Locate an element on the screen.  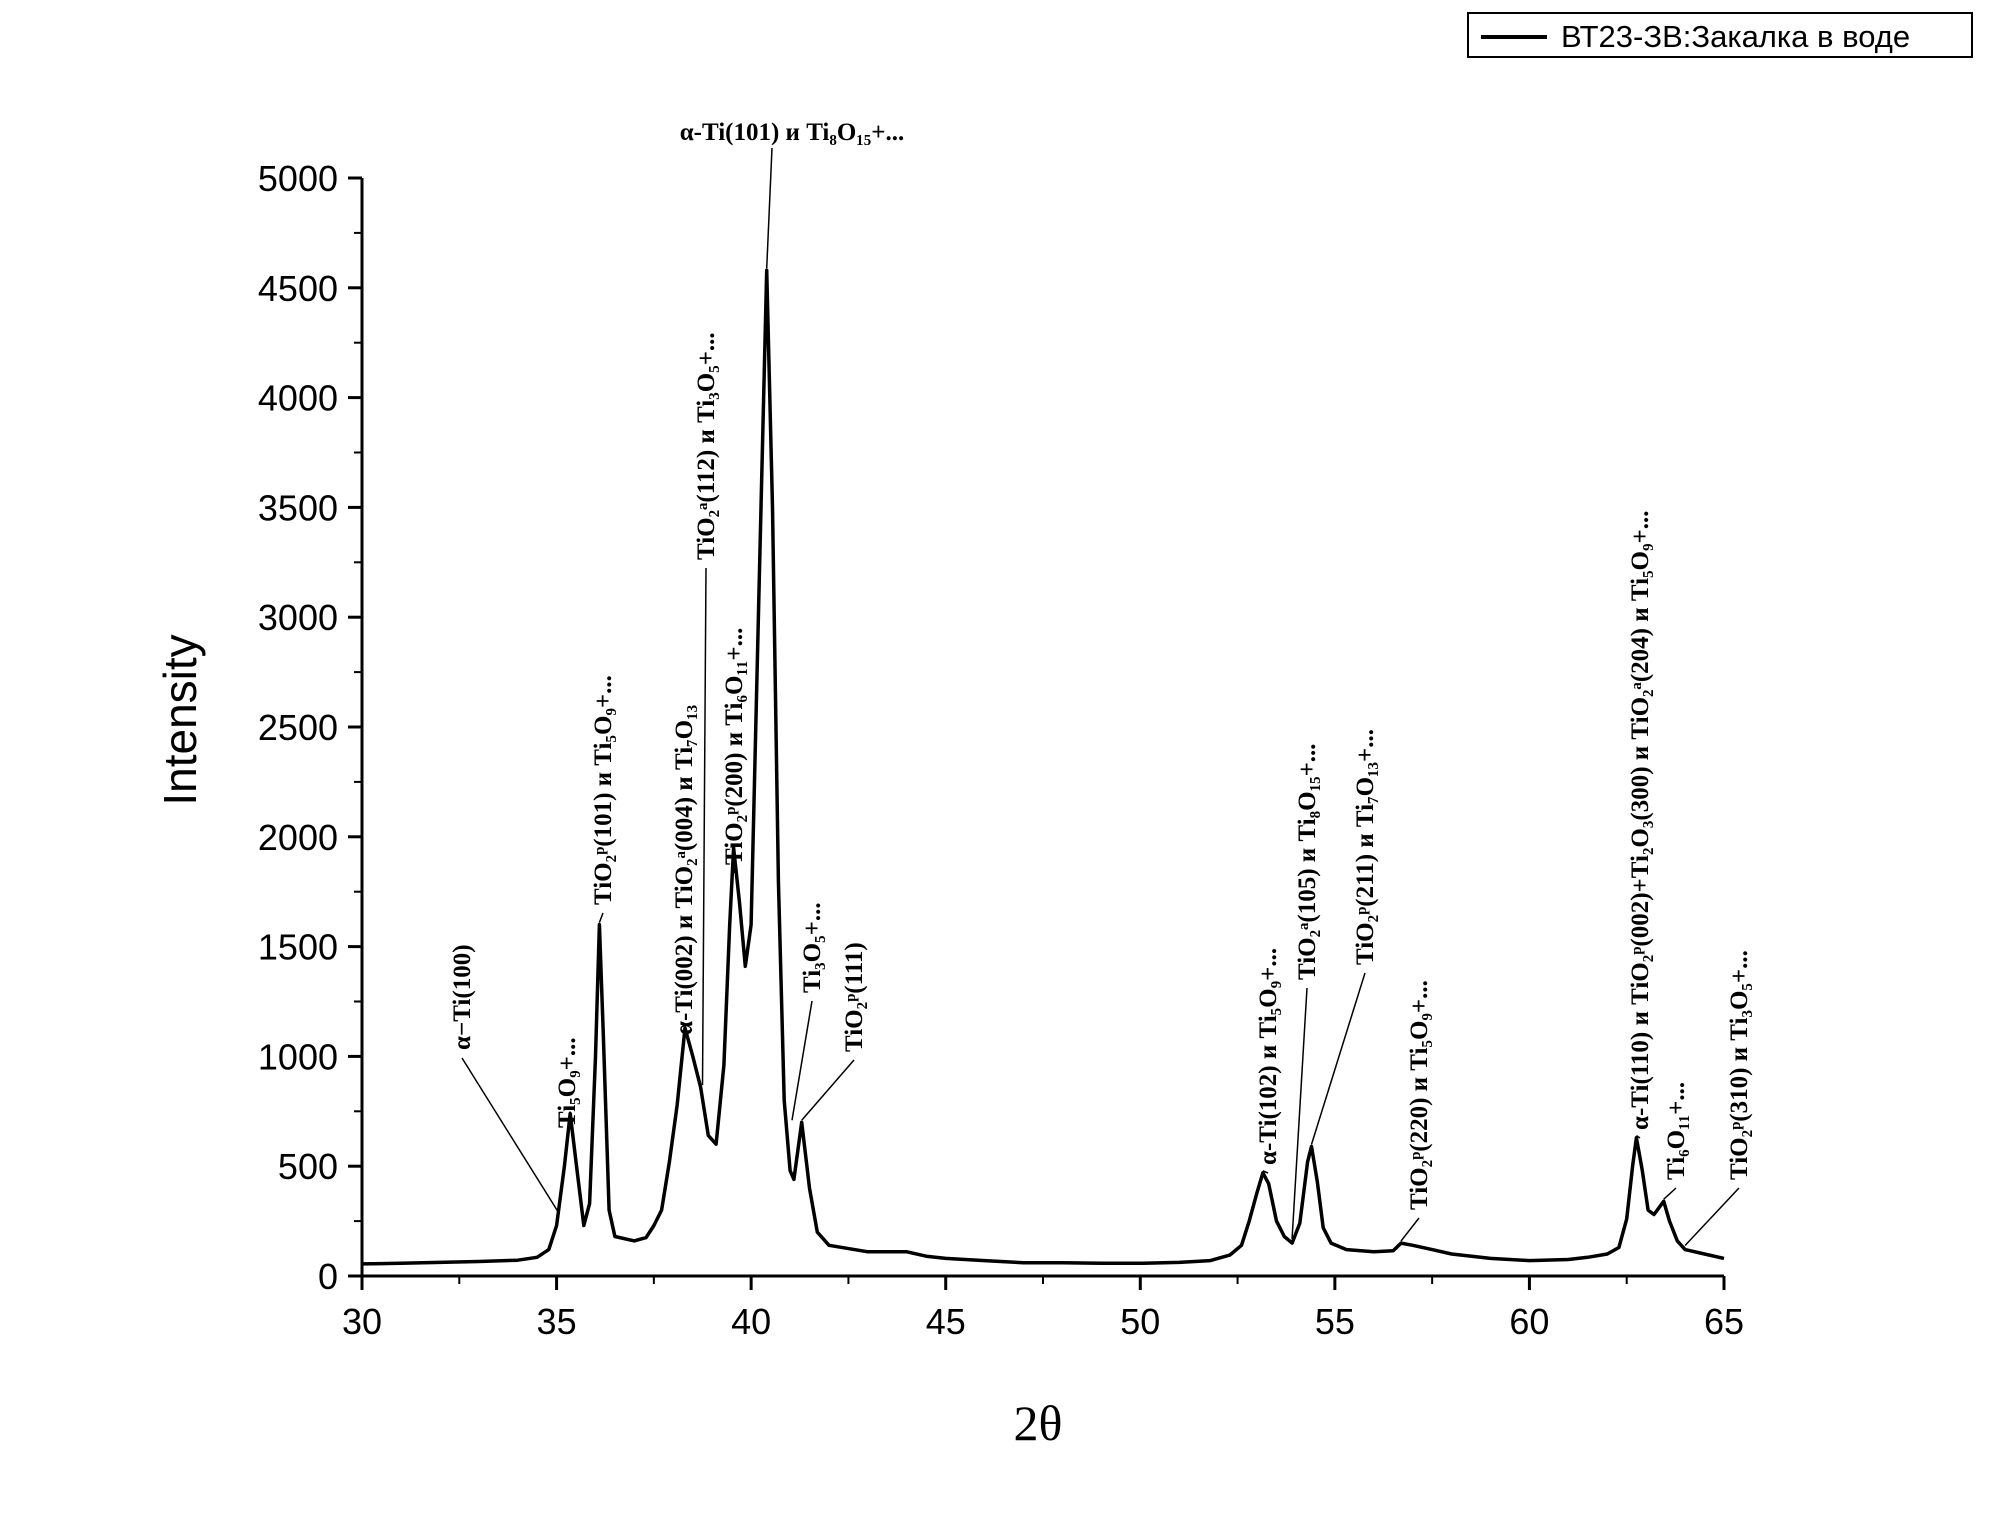
y-tick-label: 500 is located at coordinates (308, 1166).